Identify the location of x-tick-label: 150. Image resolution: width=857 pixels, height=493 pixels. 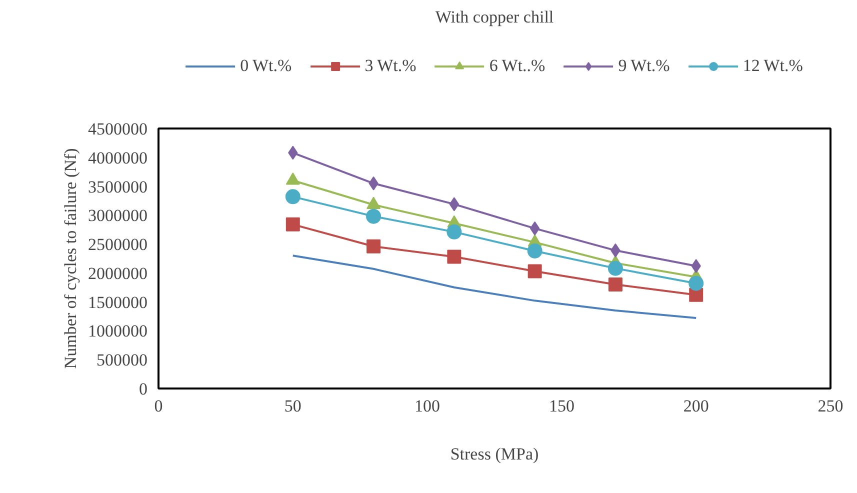
(561, 406).